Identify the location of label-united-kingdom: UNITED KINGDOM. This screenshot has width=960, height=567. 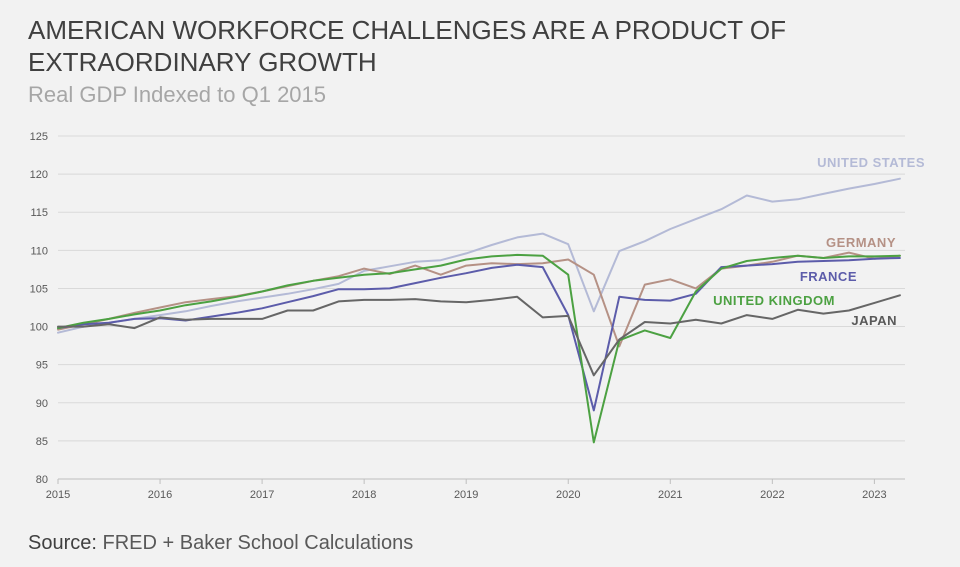
(774, 300).